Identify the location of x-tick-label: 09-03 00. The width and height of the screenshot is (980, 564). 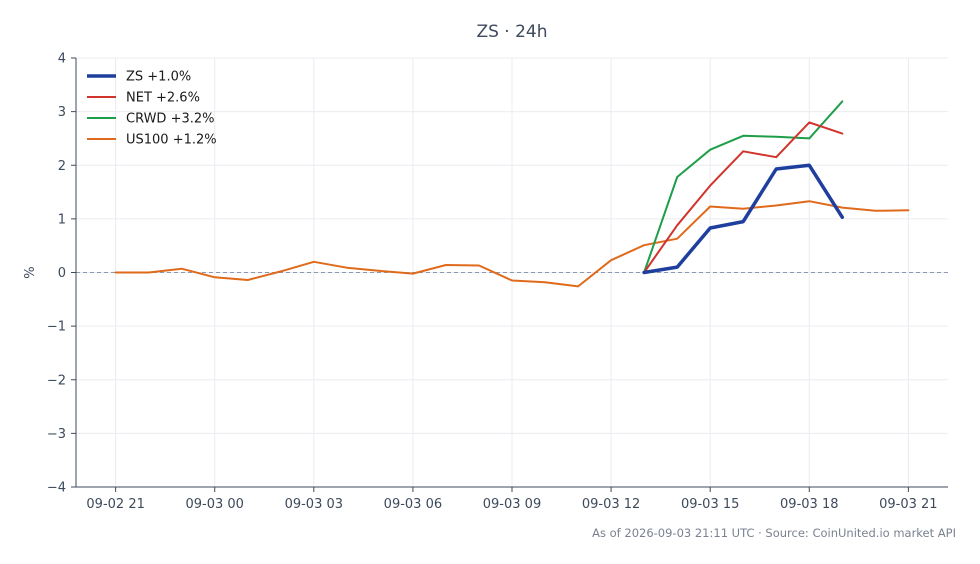
(215, 504).